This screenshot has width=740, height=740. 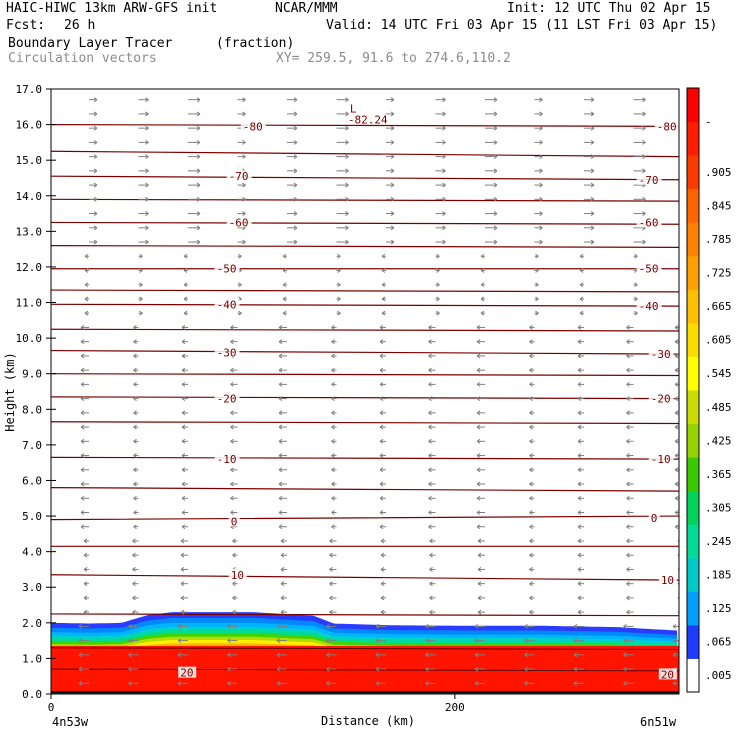 What do you see at coordinates (29, 196) in the screenshot?
I see `y-tick-label: 14.0` at bounding box center [29, 196].